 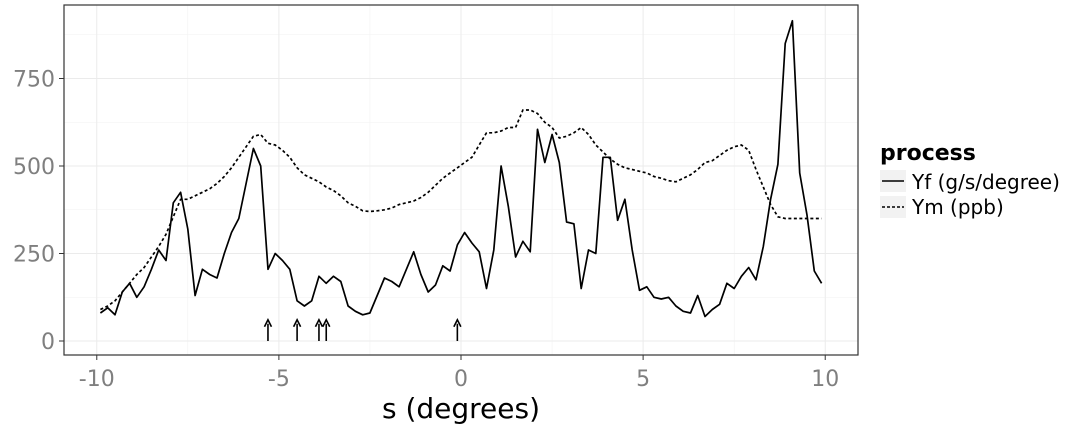 What do you see at coordinates (34, 80) in the screenshot?
I see `y-tick-label: 750` at bounding box center [34, 80].